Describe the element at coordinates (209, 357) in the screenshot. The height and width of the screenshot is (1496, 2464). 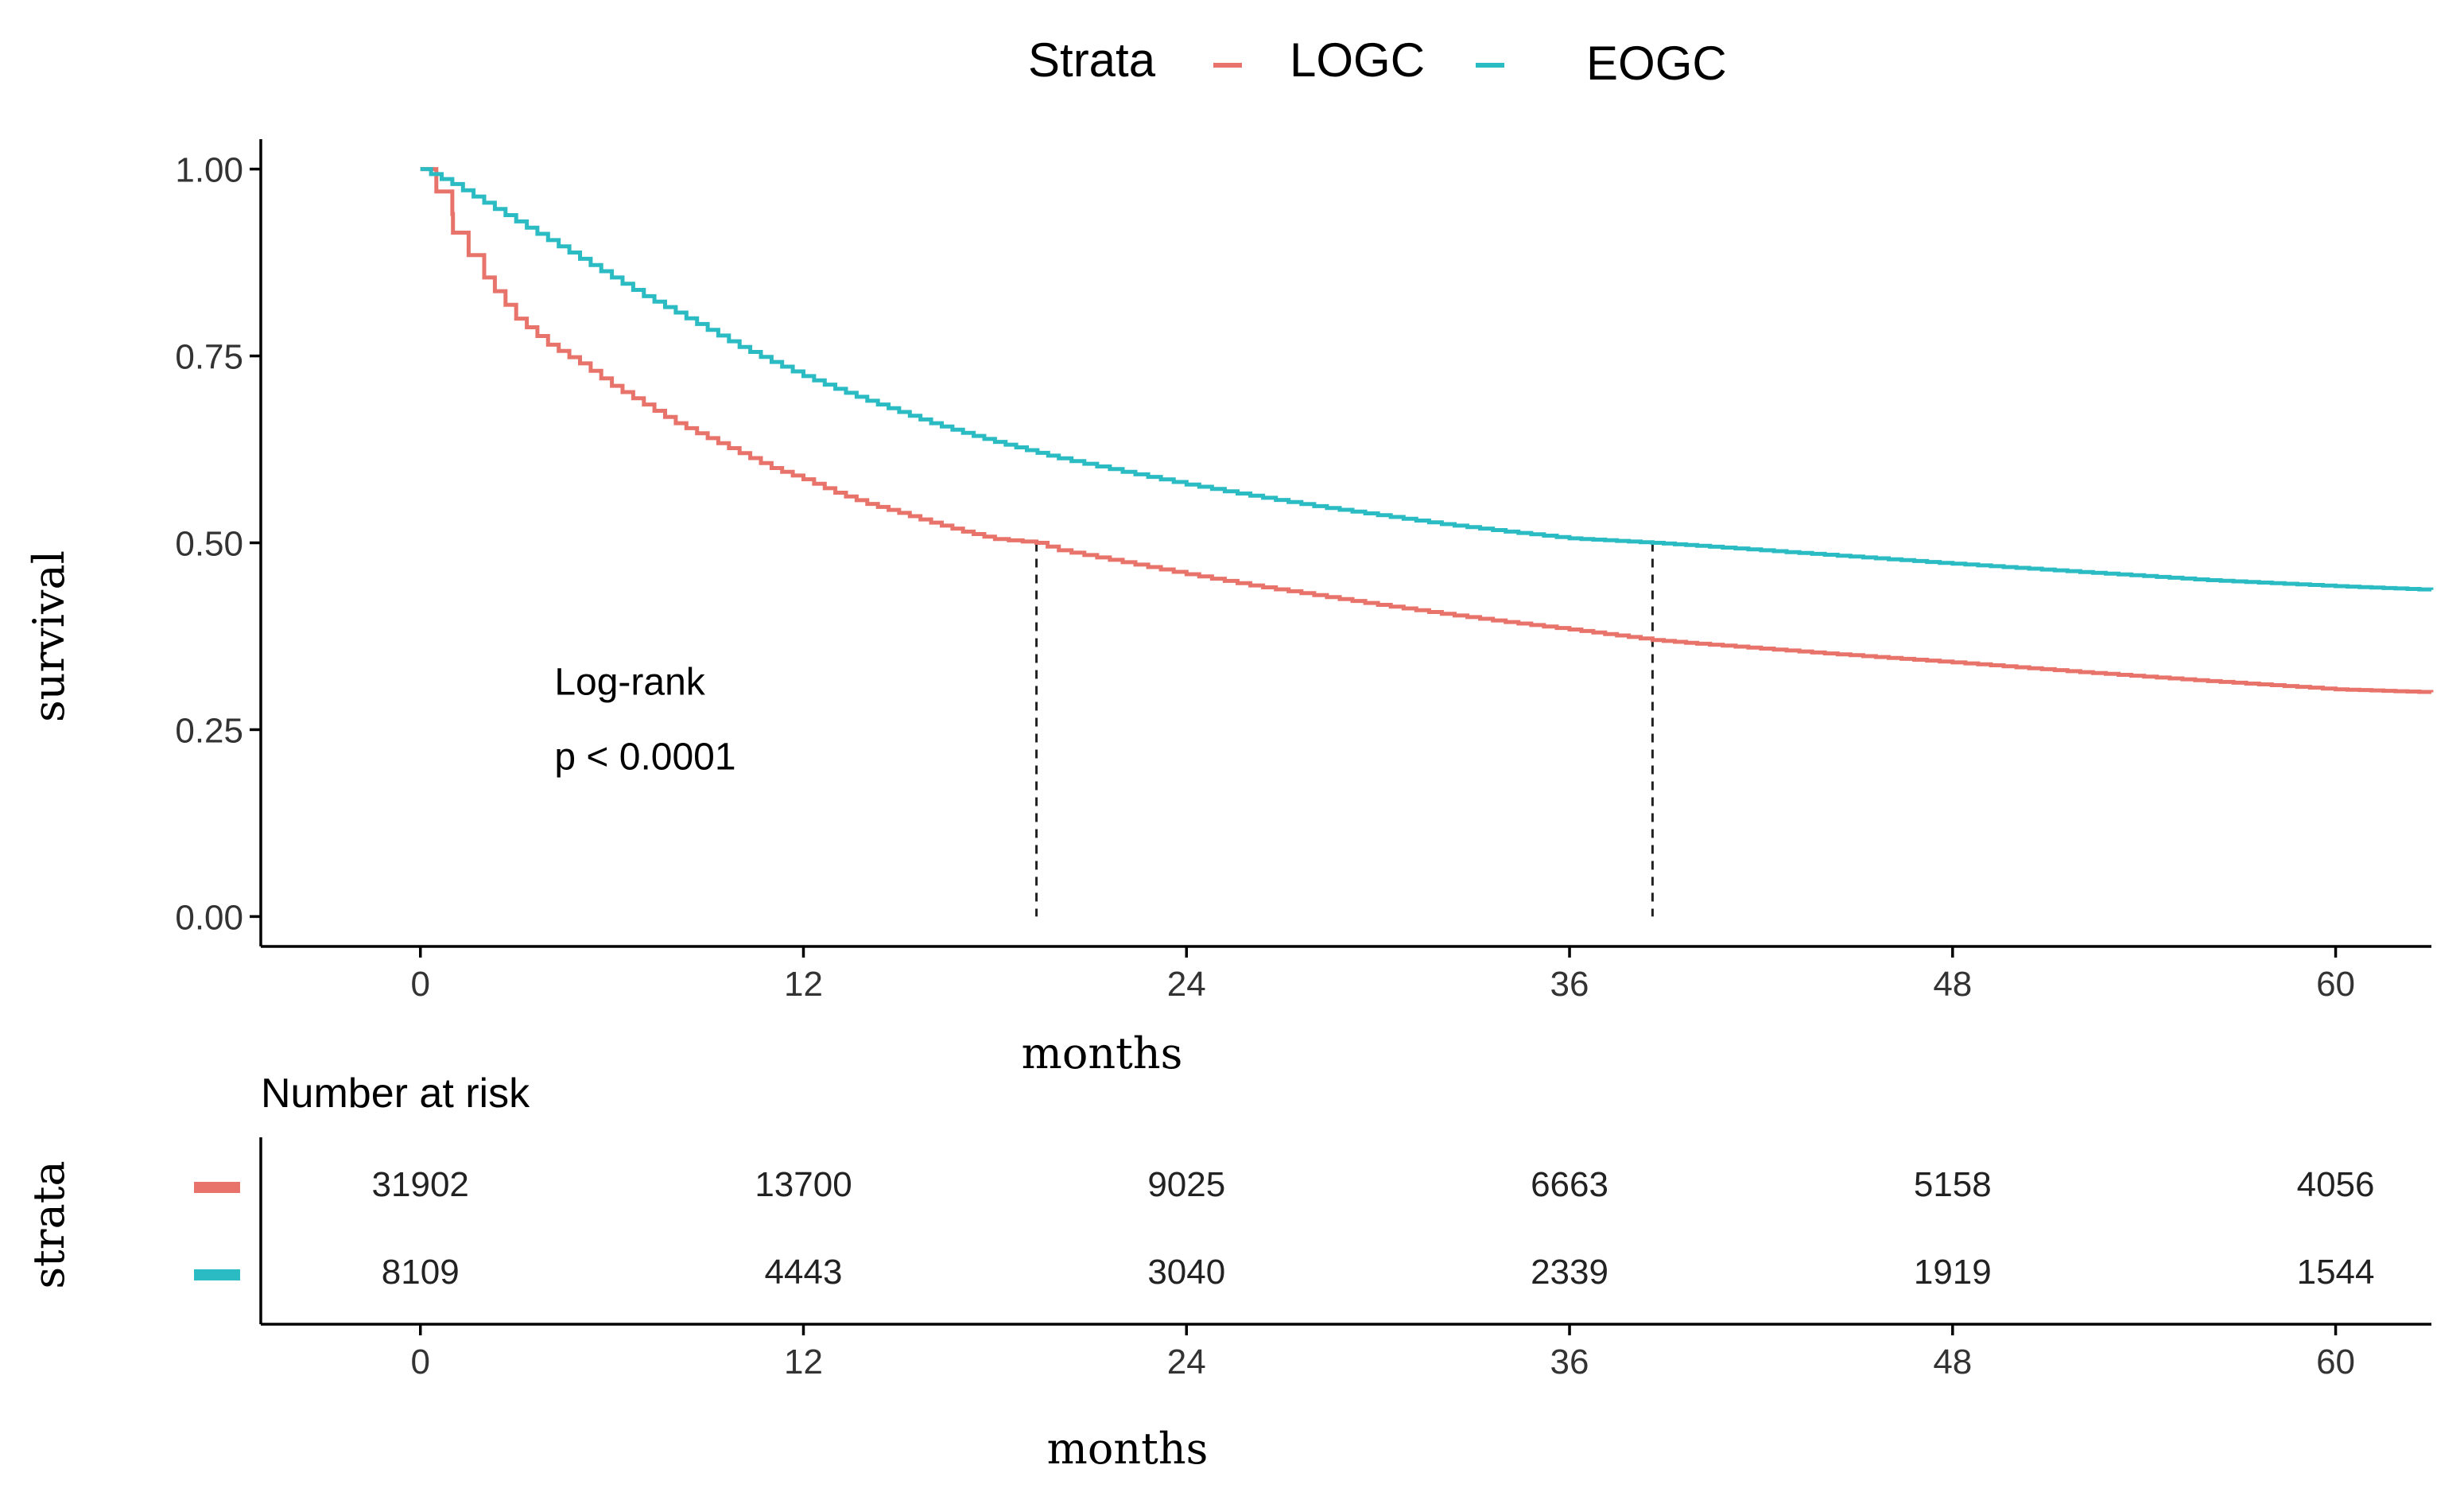
I see `y-tick-label: 0.75` at that location.